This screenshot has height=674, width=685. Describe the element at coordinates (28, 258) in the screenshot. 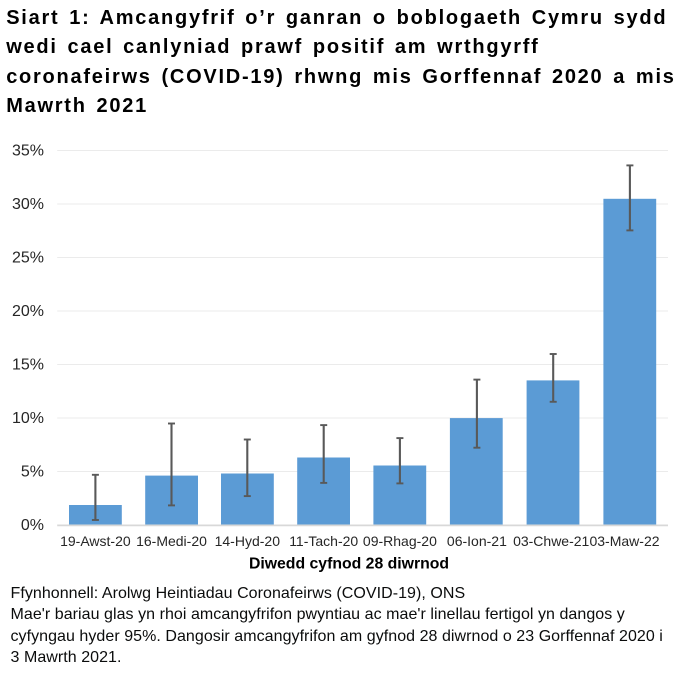

I see `svg-text: 25%` at that location.